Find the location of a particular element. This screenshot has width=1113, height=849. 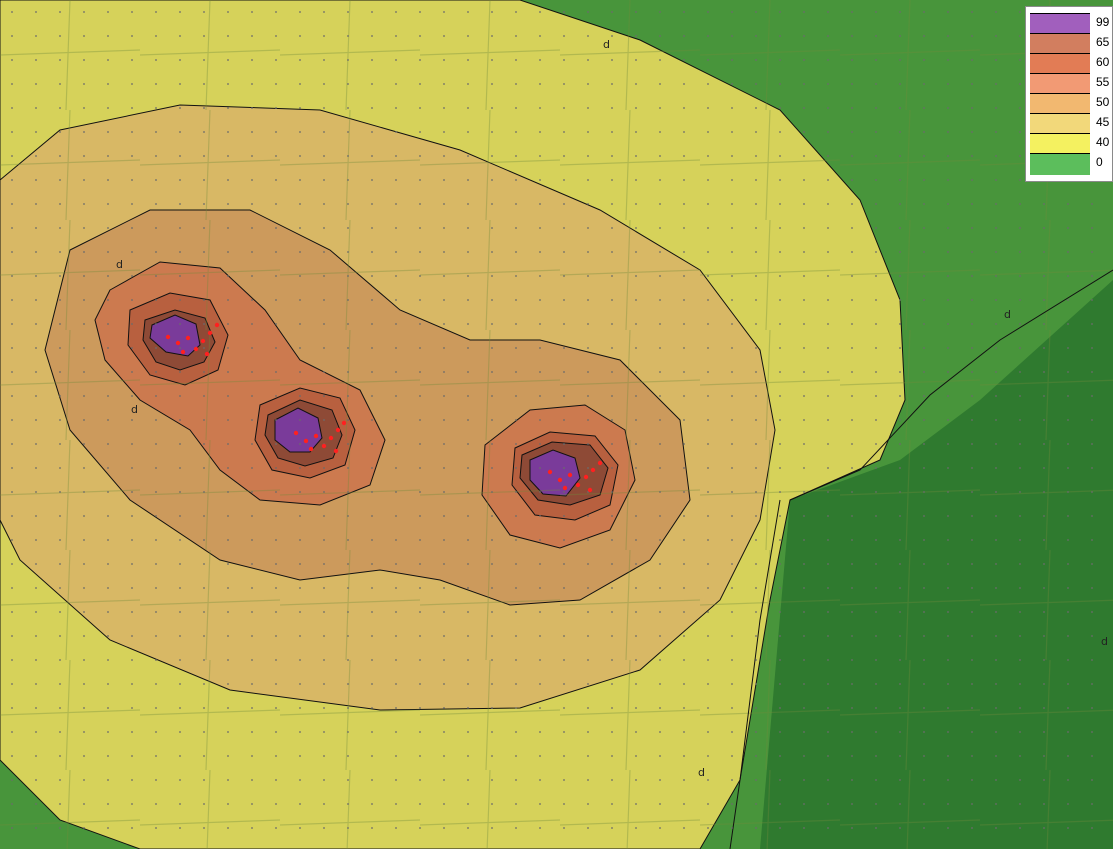

legend-item-55: 55 is located at coordinates (1069, 84).